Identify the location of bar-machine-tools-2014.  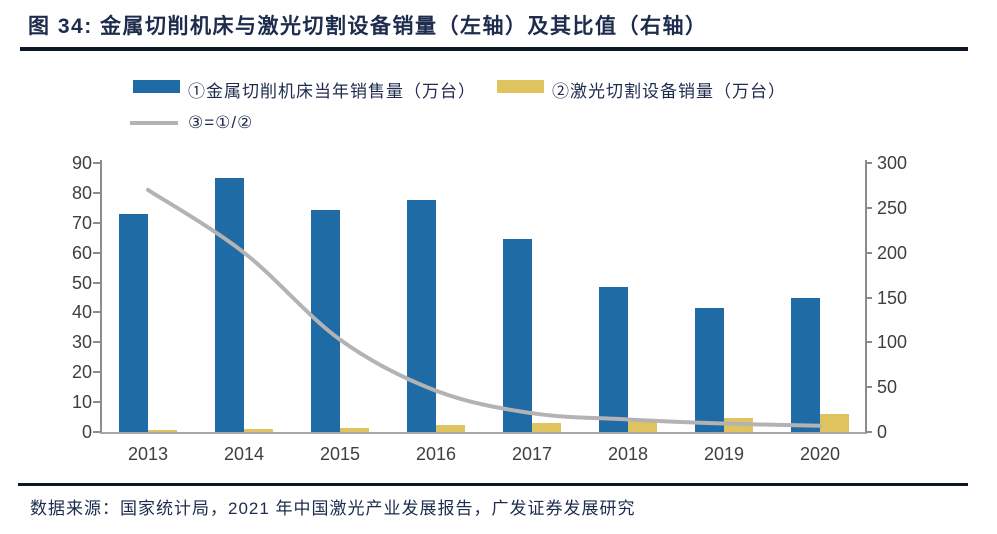
(229, 304).